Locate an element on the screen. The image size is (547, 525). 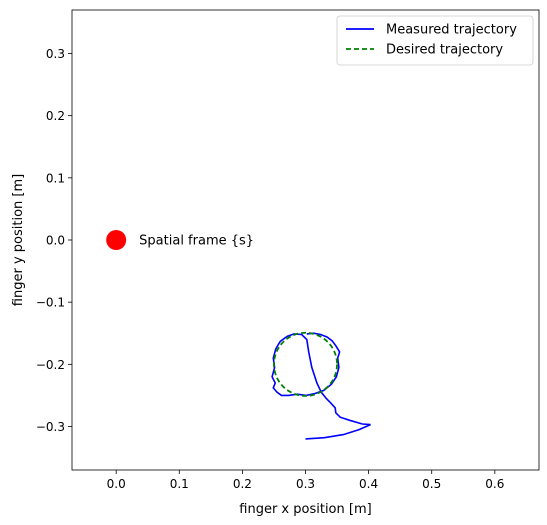
y-tick-label: −0.3 is located at coordinates (50, 427).